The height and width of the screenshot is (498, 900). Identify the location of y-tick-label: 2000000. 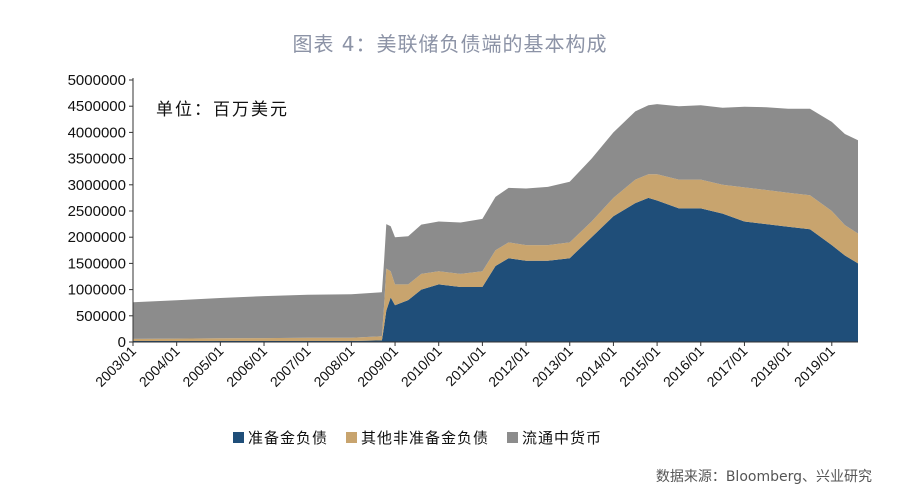
(97, 237).